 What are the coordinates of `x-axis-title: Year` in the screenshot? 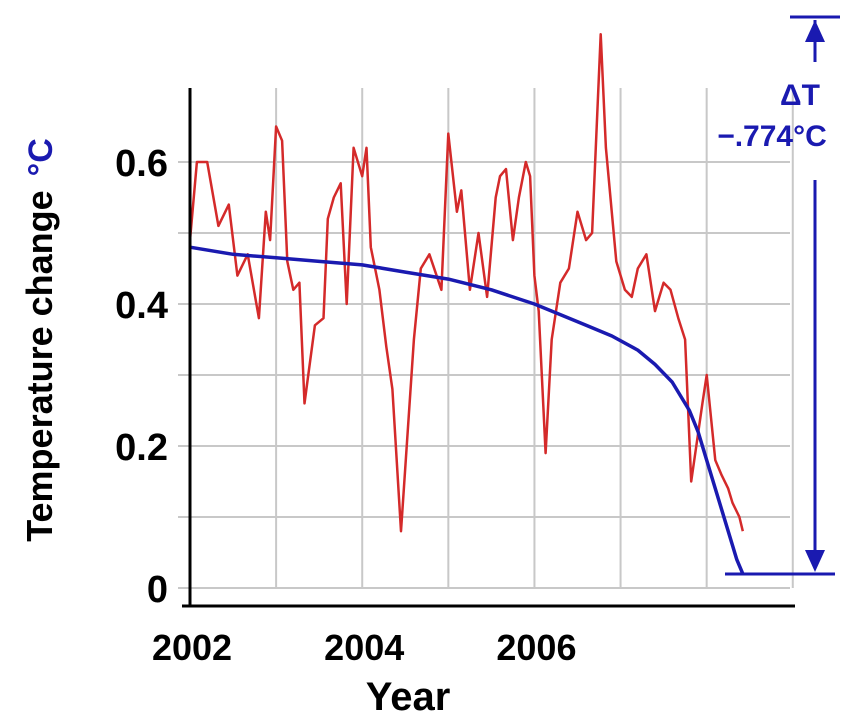 It's located at (408, 695).